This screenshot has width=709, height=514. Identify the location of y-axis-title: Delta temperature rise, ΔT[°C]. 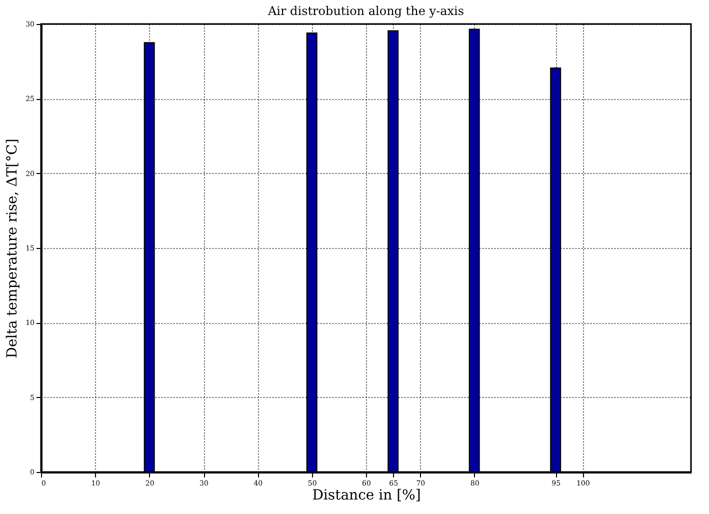
(12, 248).